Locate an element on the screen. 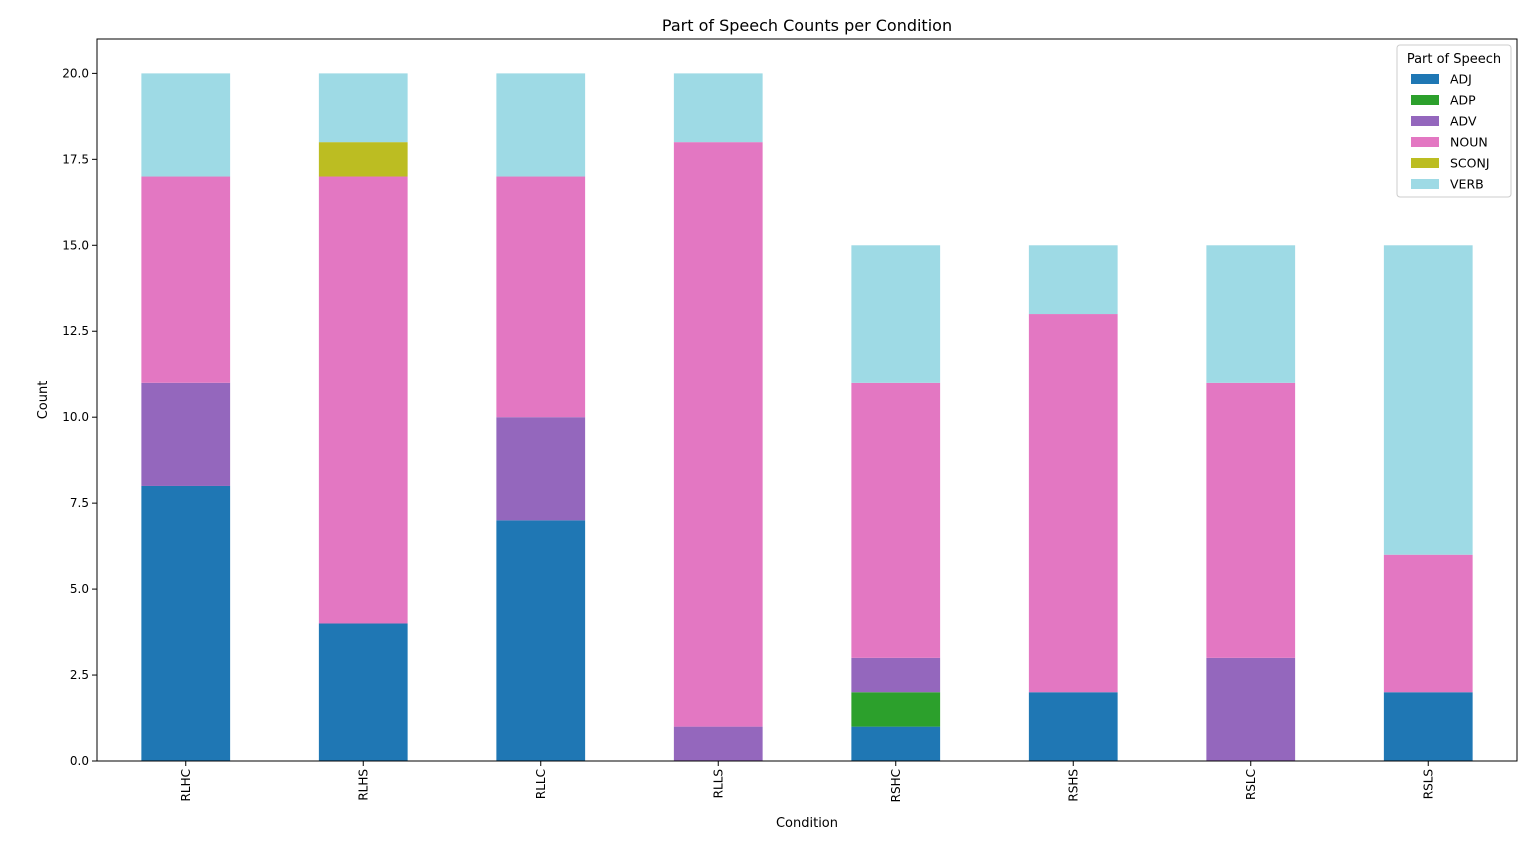 This screenshot has height=850, width=1536. bar-rshs-adj is located at coordinates (1073, 726).